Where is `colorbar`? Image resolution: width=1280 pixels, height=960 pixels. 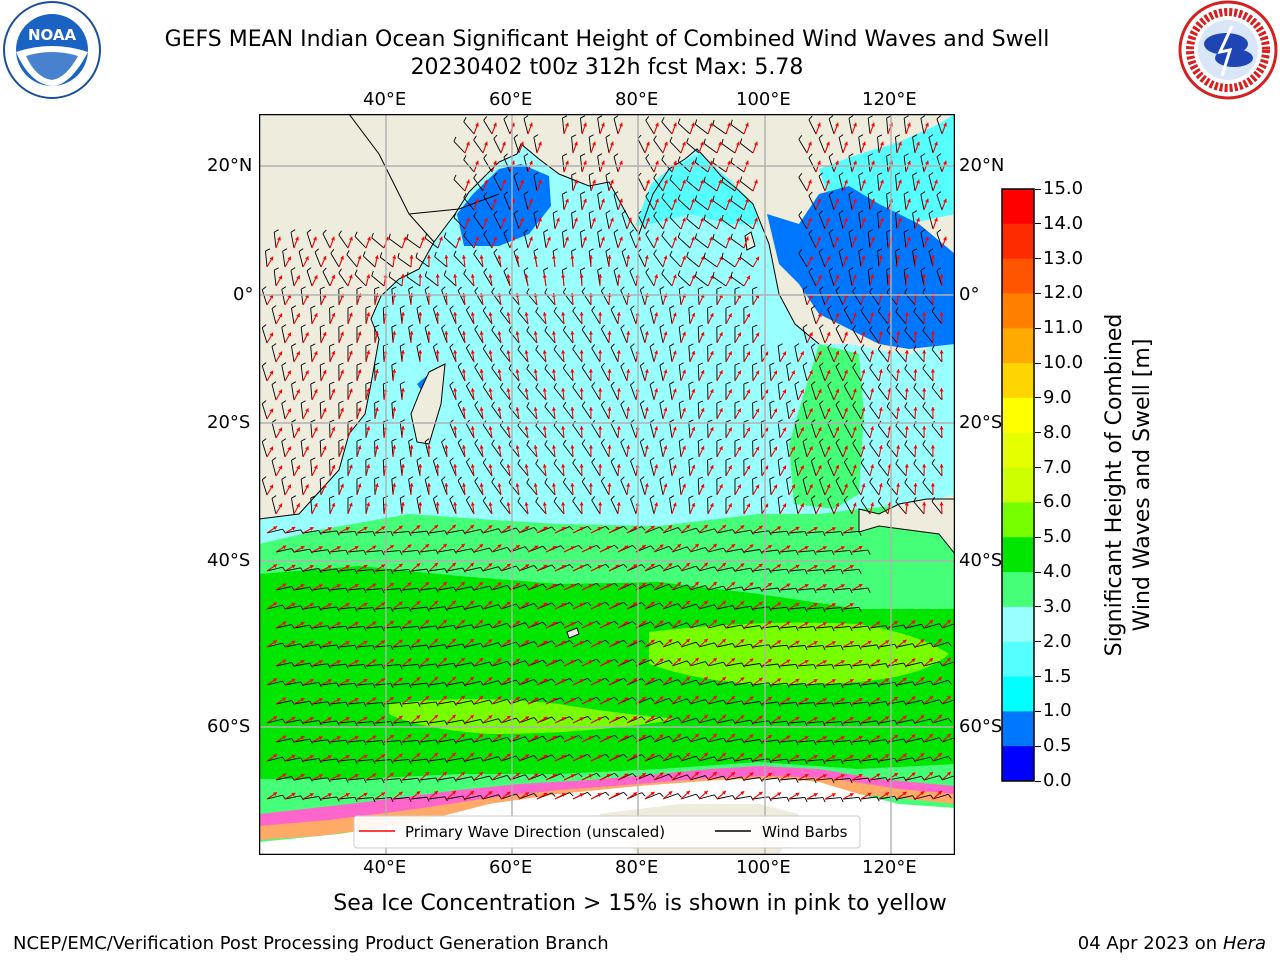 colorbar is located at coordinates (1018, 485).